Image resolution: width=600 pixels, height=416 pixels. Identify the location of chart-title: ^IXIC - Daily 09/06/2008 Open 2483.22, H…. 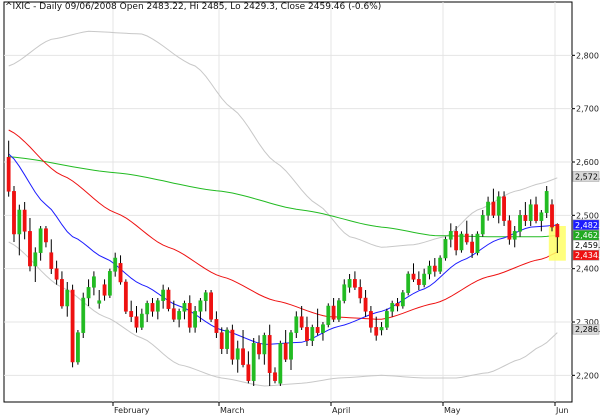
(193, 7).